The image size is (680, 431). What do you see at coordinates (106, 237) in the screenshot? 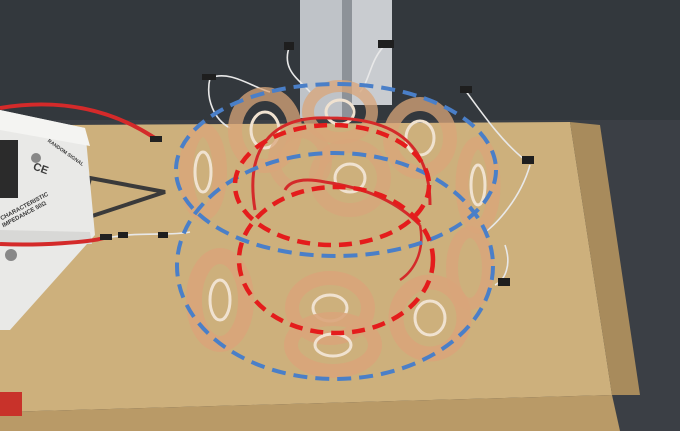
I see `connector-bottom` at bounding box center [106, 237].